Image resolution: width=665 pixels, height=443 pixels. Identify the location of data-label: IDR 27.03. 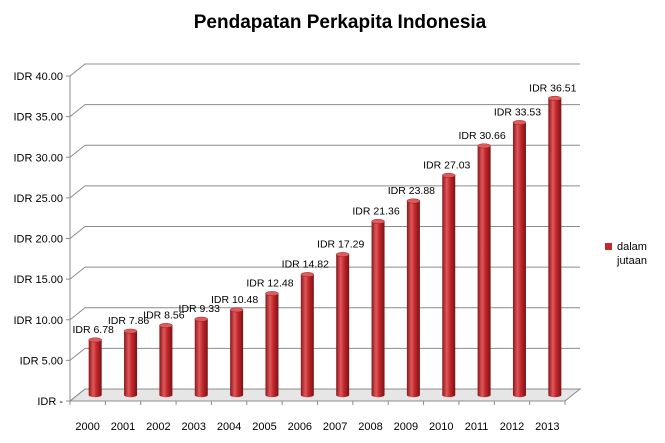
(446, 165).